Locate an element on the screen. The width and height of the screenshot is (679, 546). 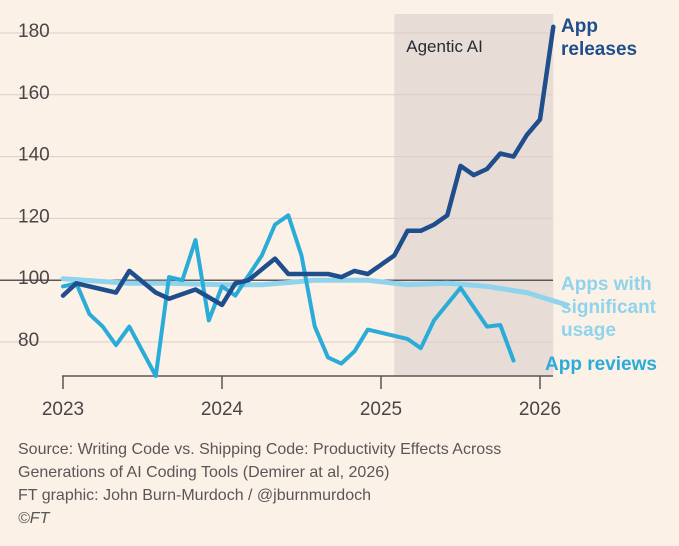
y-tick-labels: 80 100 120 140 160 180 is located at coordinates (34, 186).